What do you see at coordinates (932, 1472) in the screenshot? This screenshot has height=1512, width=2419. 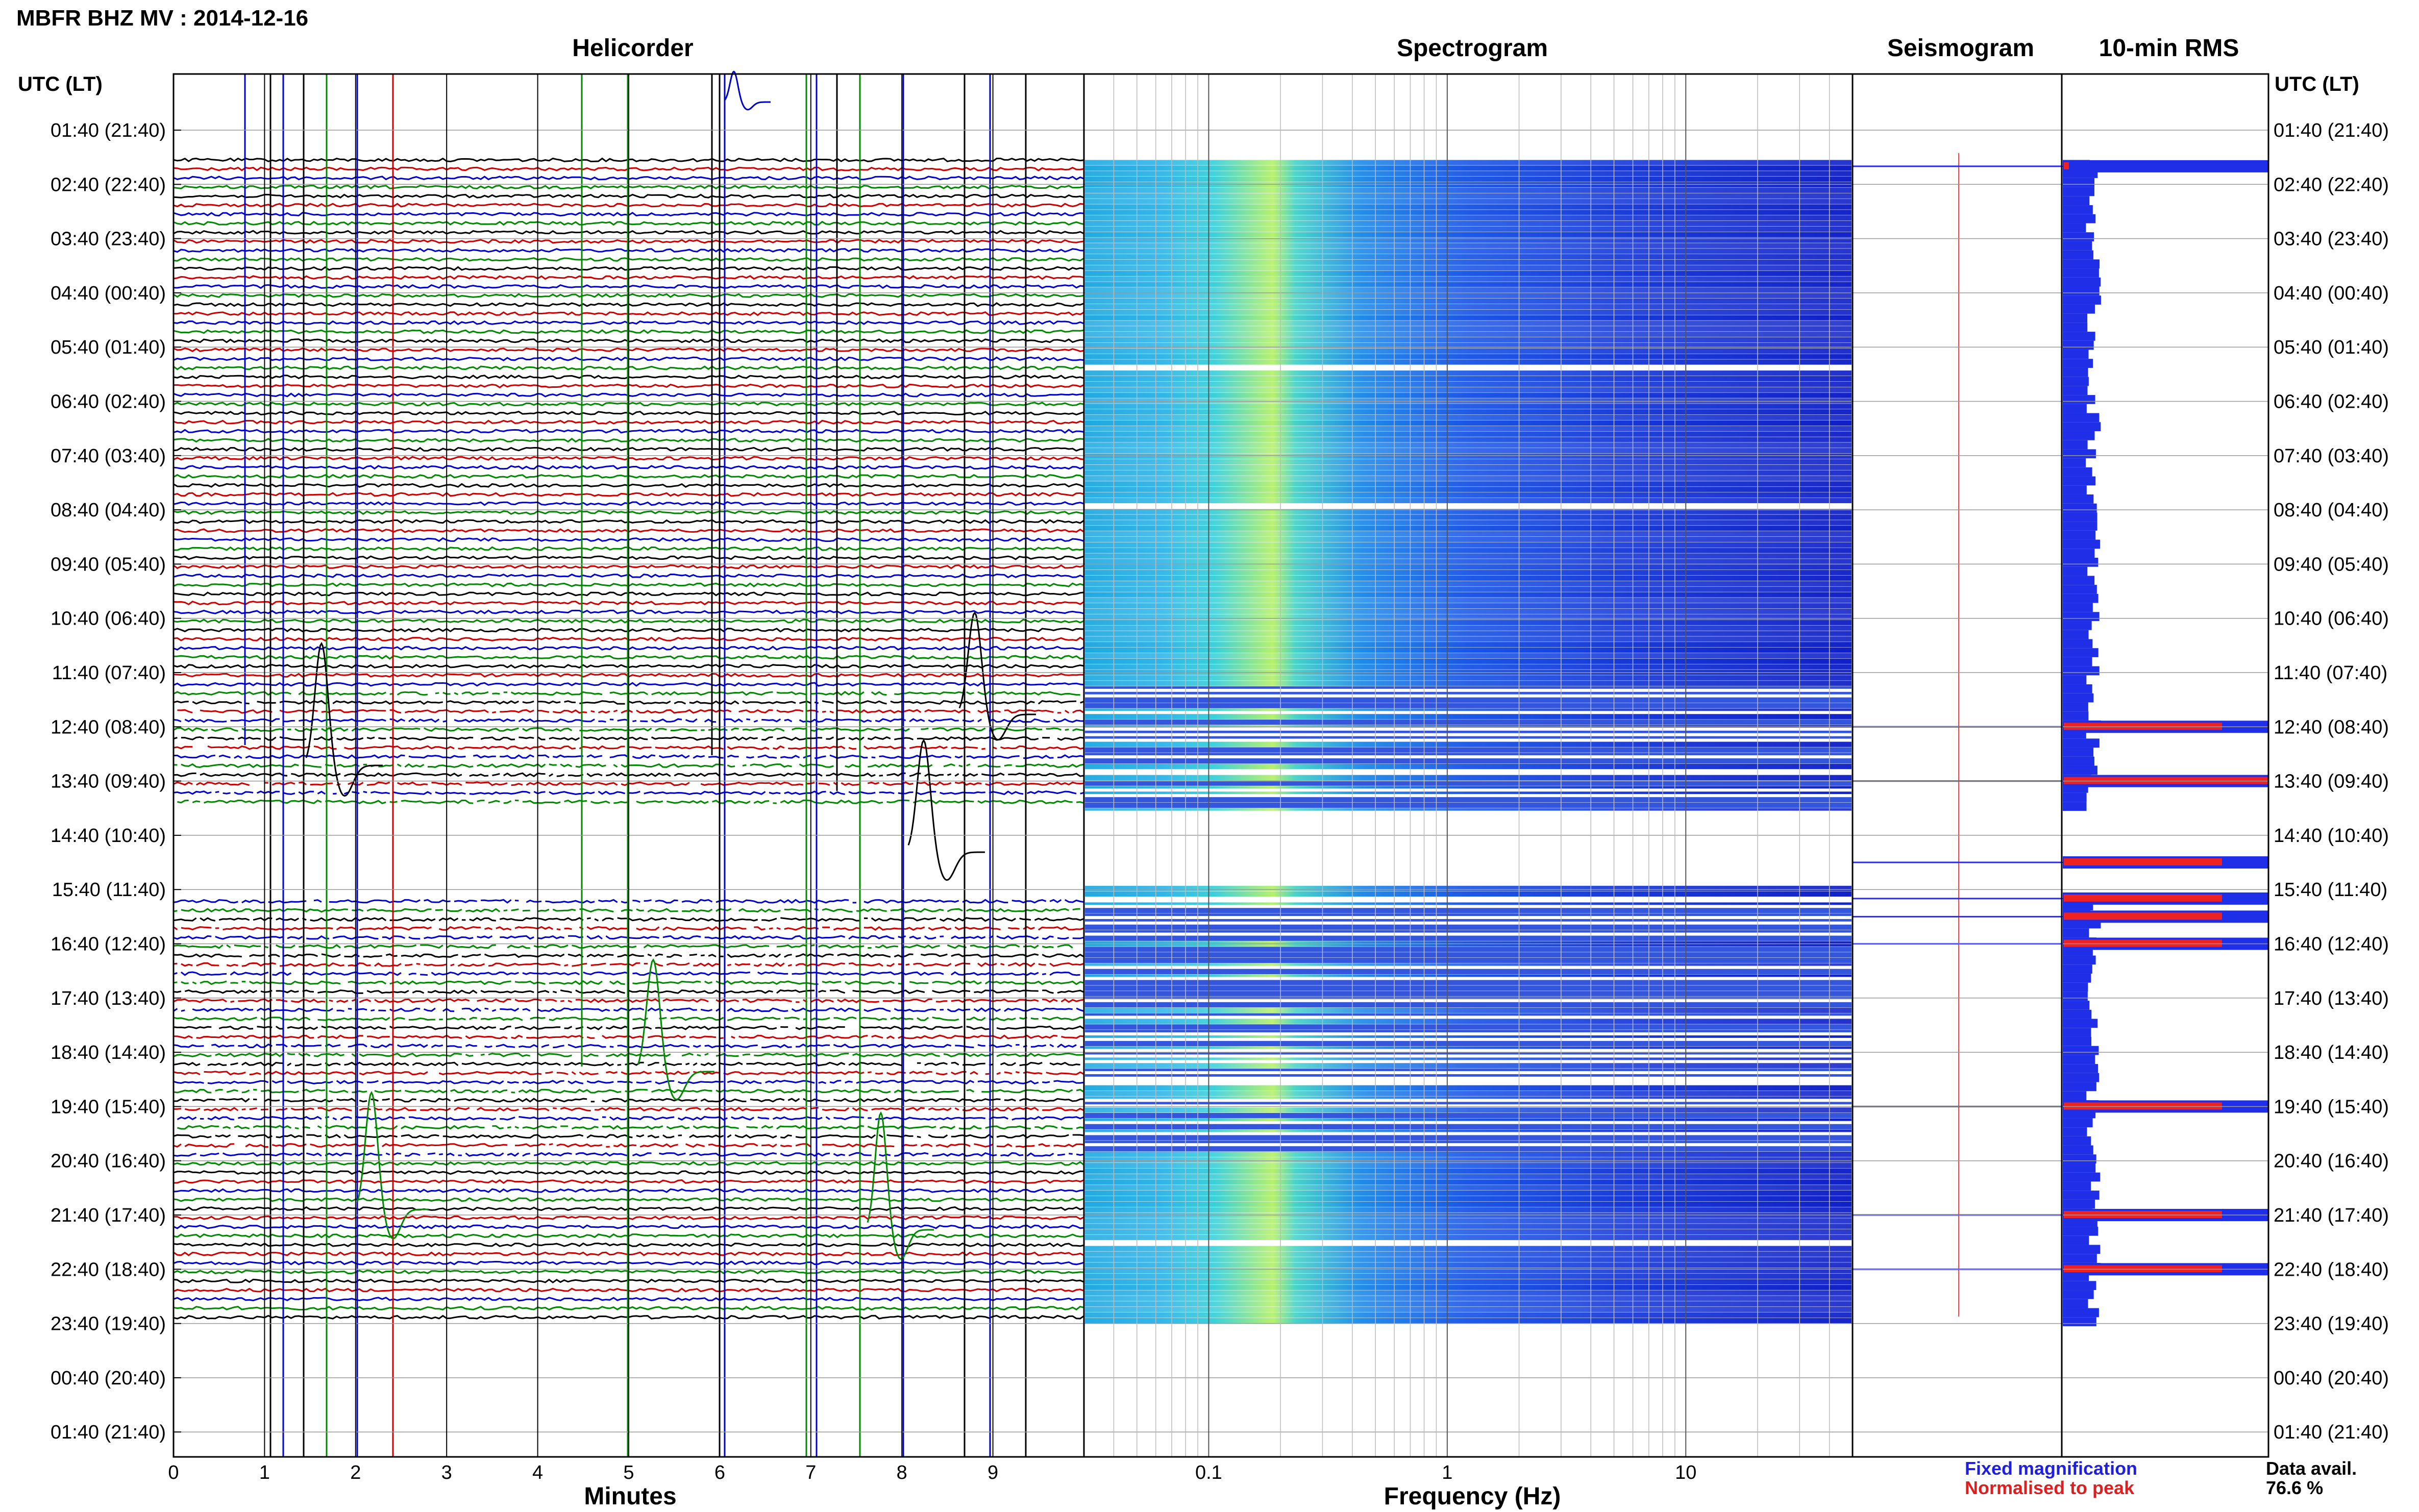 I see `x-tick-labels: 0 1 2 3 4 5 6 7 8 9 0.1 1 10` at bounding box center [932, 1472].